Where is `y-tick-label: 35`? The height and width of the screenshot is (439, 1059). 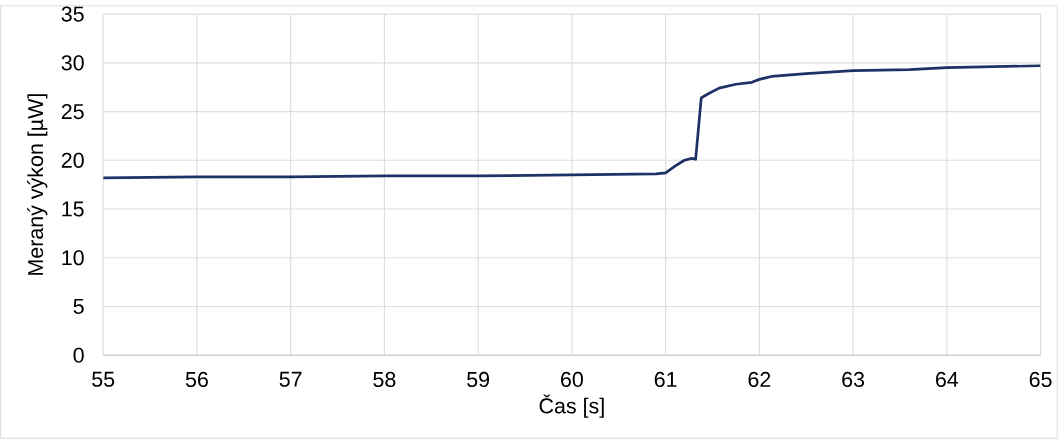 y-tick-label: 35 is located at coordinates (72, 14).